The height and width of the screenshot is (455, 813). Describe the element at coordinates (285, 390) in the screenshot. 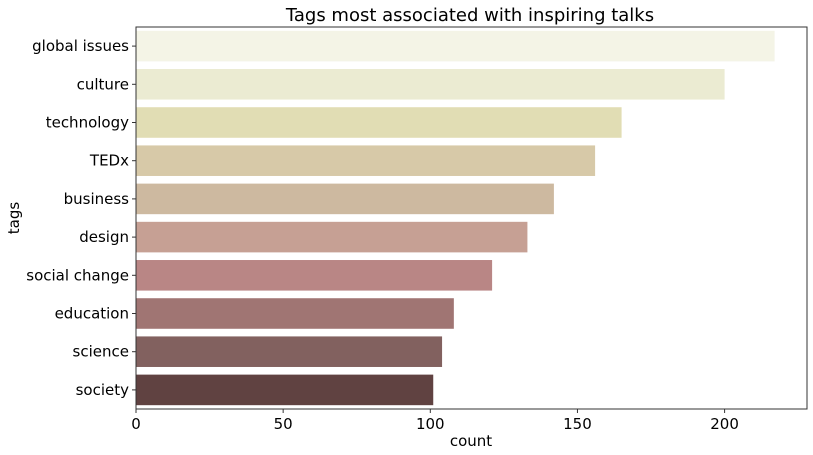

I see `bar-society` at that location.